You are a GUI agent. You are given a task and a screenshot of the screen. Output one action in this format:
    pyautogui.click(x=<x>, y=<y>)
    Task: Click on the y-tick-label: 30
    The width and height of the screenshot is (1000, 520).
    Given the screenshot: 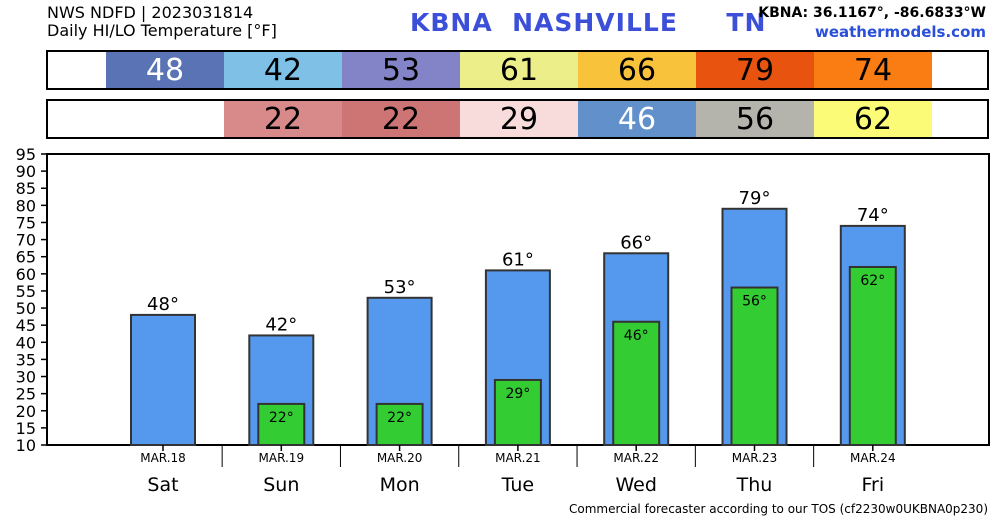 What is the action you would take?
    pyautogui.click(x=26, y=377)
    